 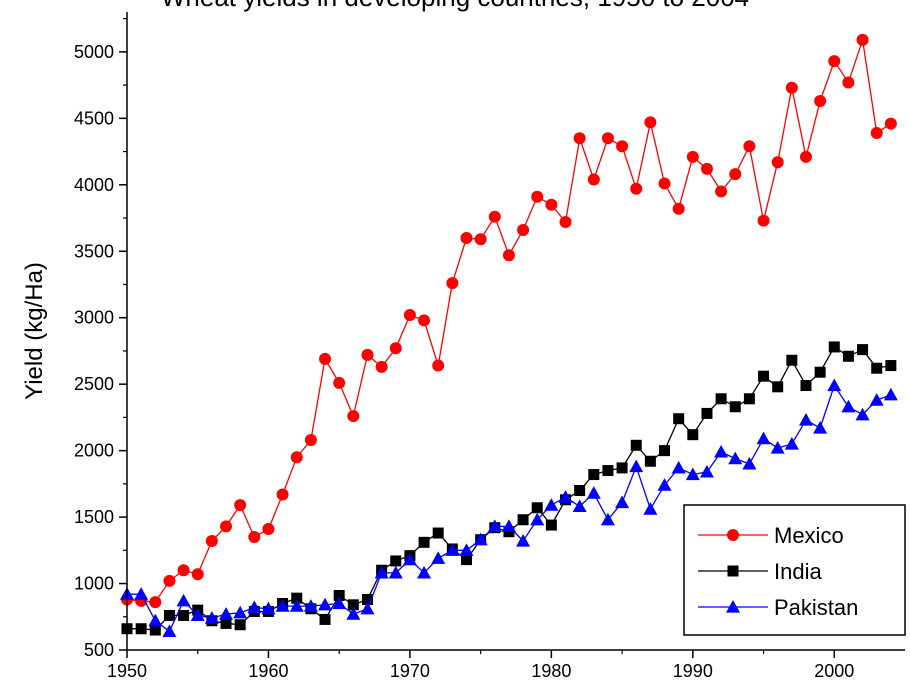 What do you see at coordinates (816, 607) in the screenshot?
I see `legend-label-pakistan: Pakistan` at bounding box center [816, 607].